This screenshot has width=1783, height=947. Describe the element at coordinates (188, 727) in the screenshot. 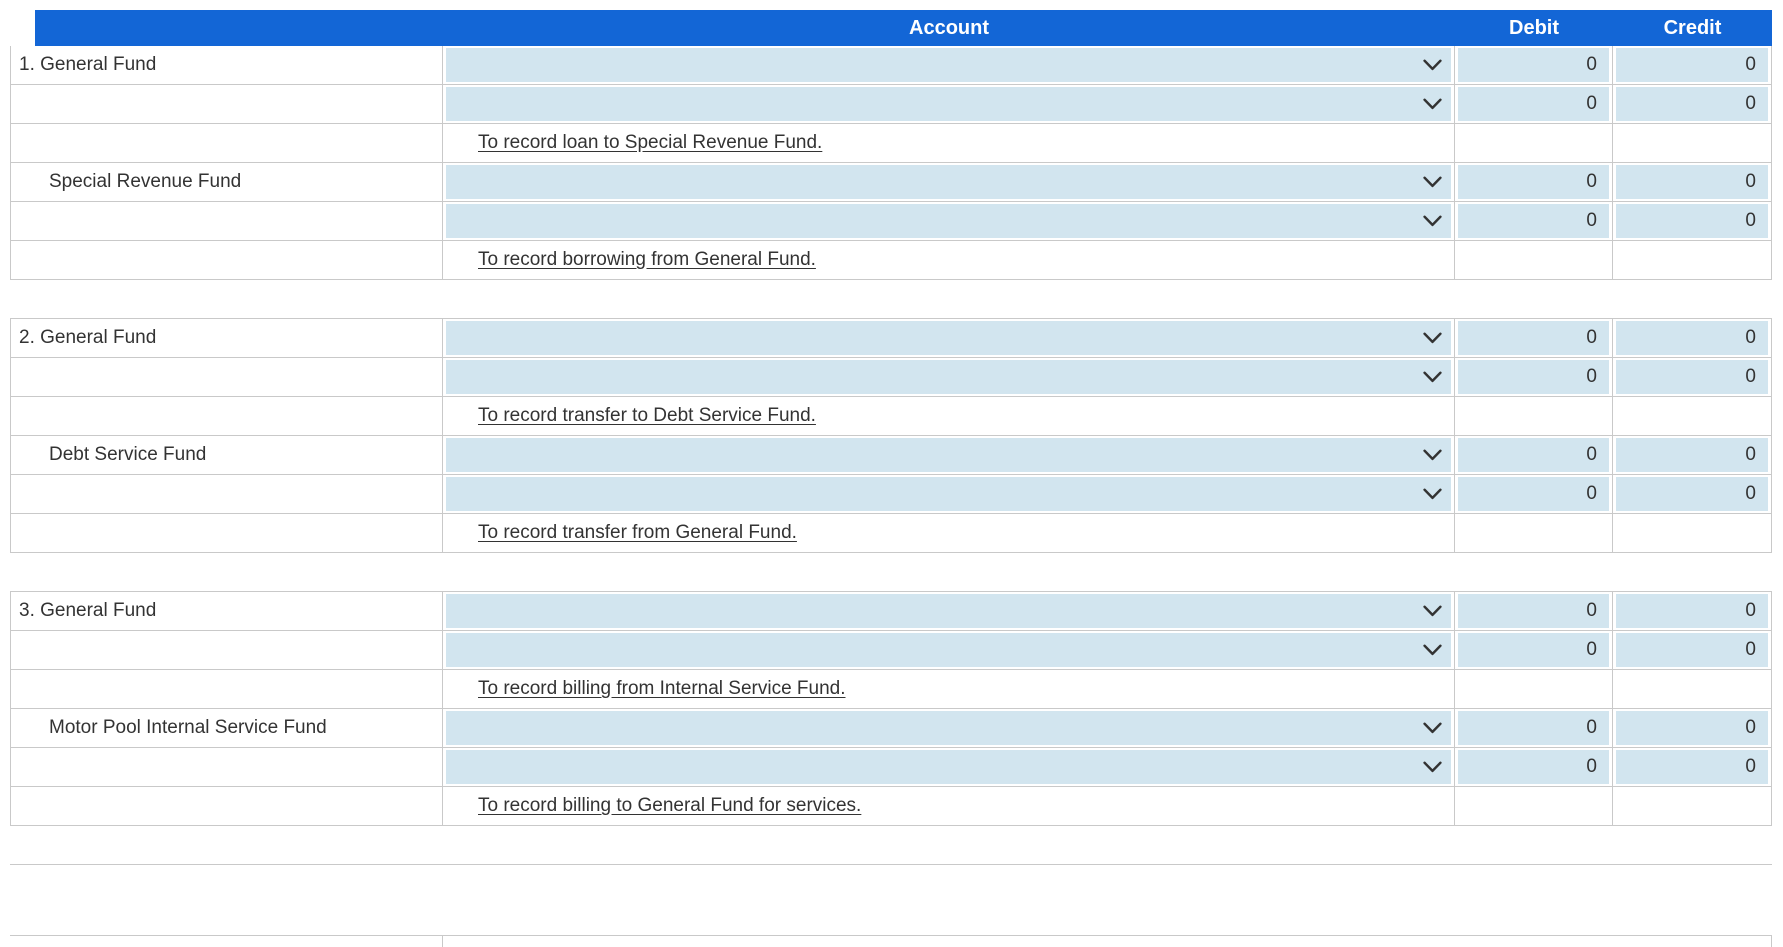

I see `fund-label: Motor Pool Internal Service Fund` at that location.